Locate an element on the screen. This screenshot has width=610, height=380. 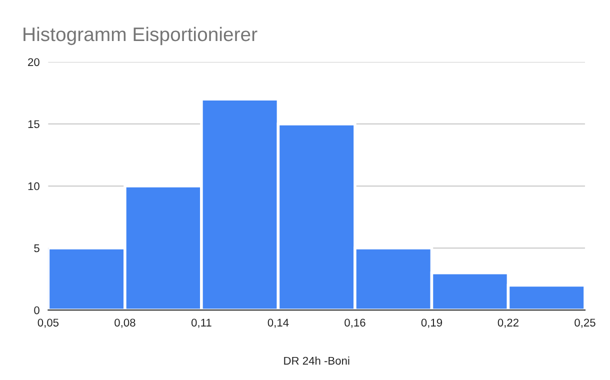
x-tick-label: 0,22 is located at coordinates (508, 323).